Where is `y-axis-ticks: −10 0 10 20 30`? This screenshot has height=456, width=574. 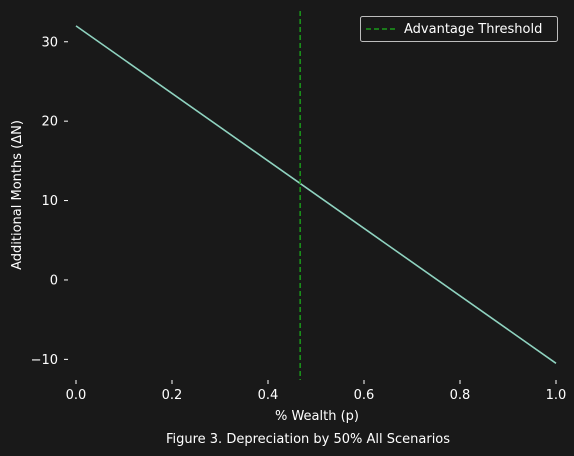 y-axis-ticks: −10 0 10 20 30 is located at coordinates (49, 201).